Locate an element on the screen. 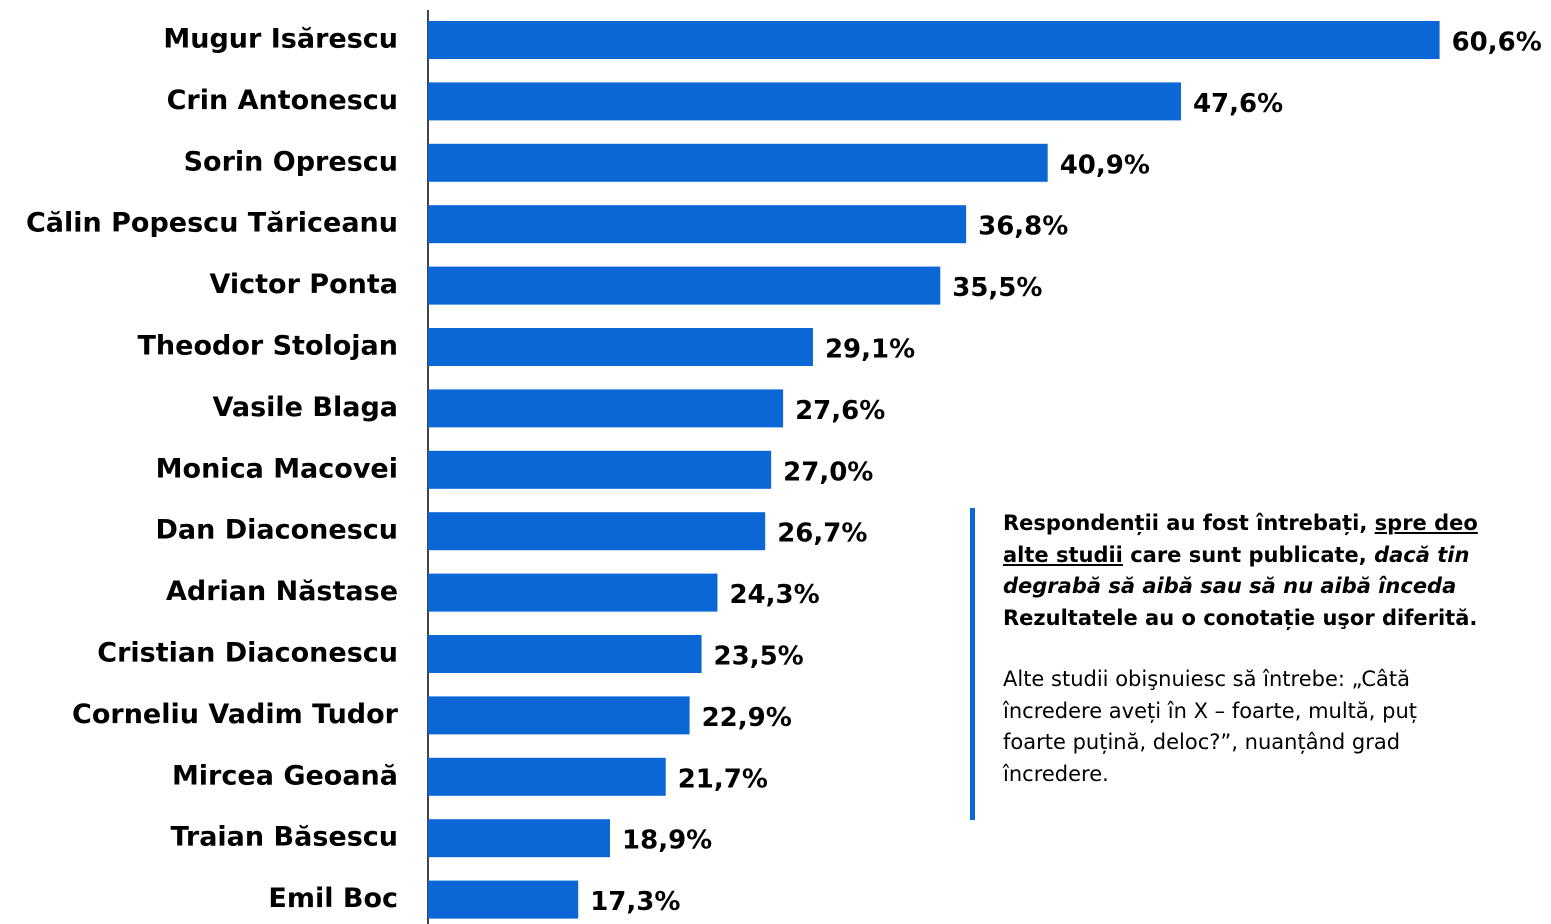 Image resolution: width=1551 pixels, height=924 pixels. value-label: 47,6% is located at coordinates (1238, 104).